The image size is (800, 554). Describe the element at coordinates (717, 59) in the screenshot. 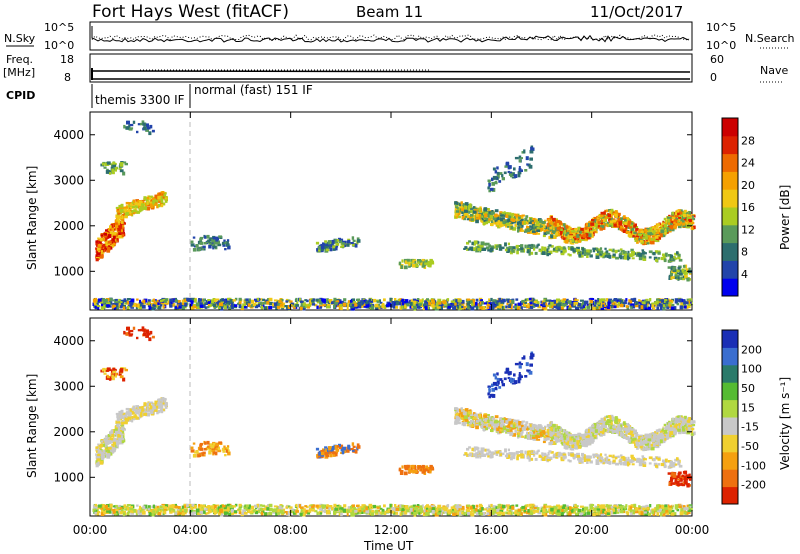

I see `nave-tick-top: 60` at that location.